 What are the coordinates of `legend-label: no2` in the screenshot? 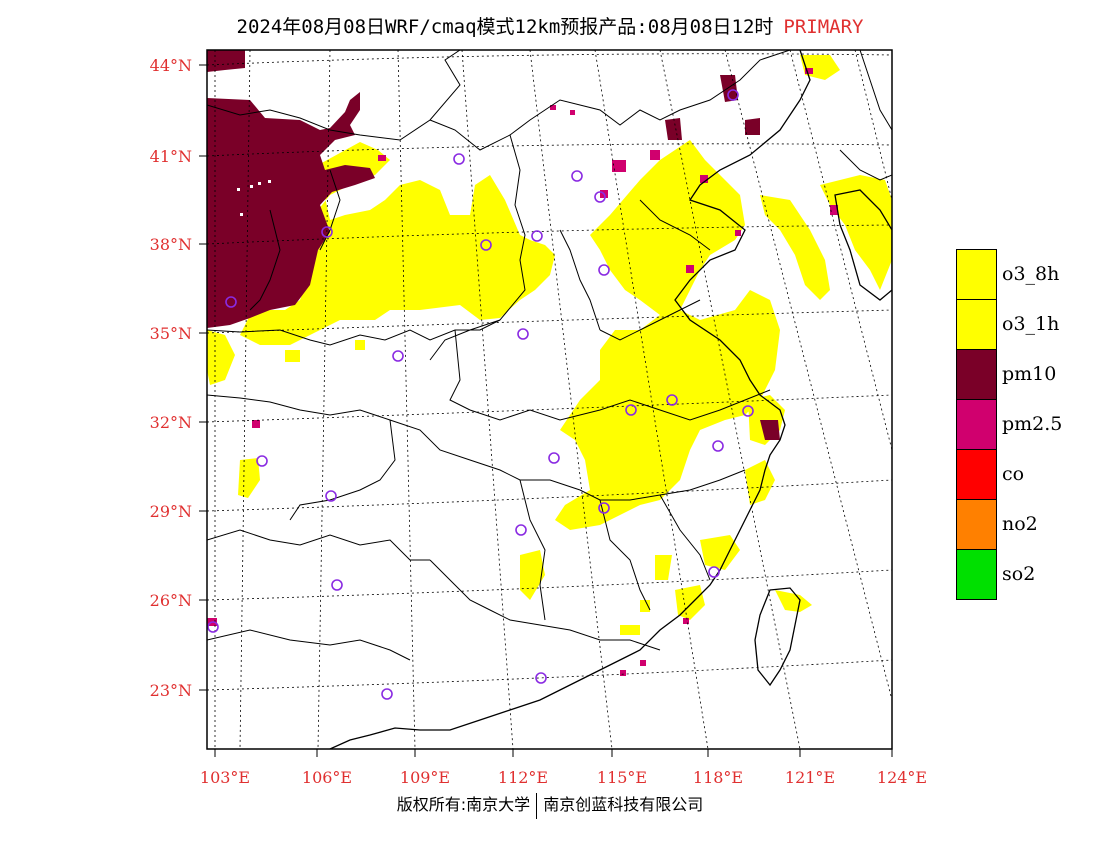 It's located at (1020, 524).